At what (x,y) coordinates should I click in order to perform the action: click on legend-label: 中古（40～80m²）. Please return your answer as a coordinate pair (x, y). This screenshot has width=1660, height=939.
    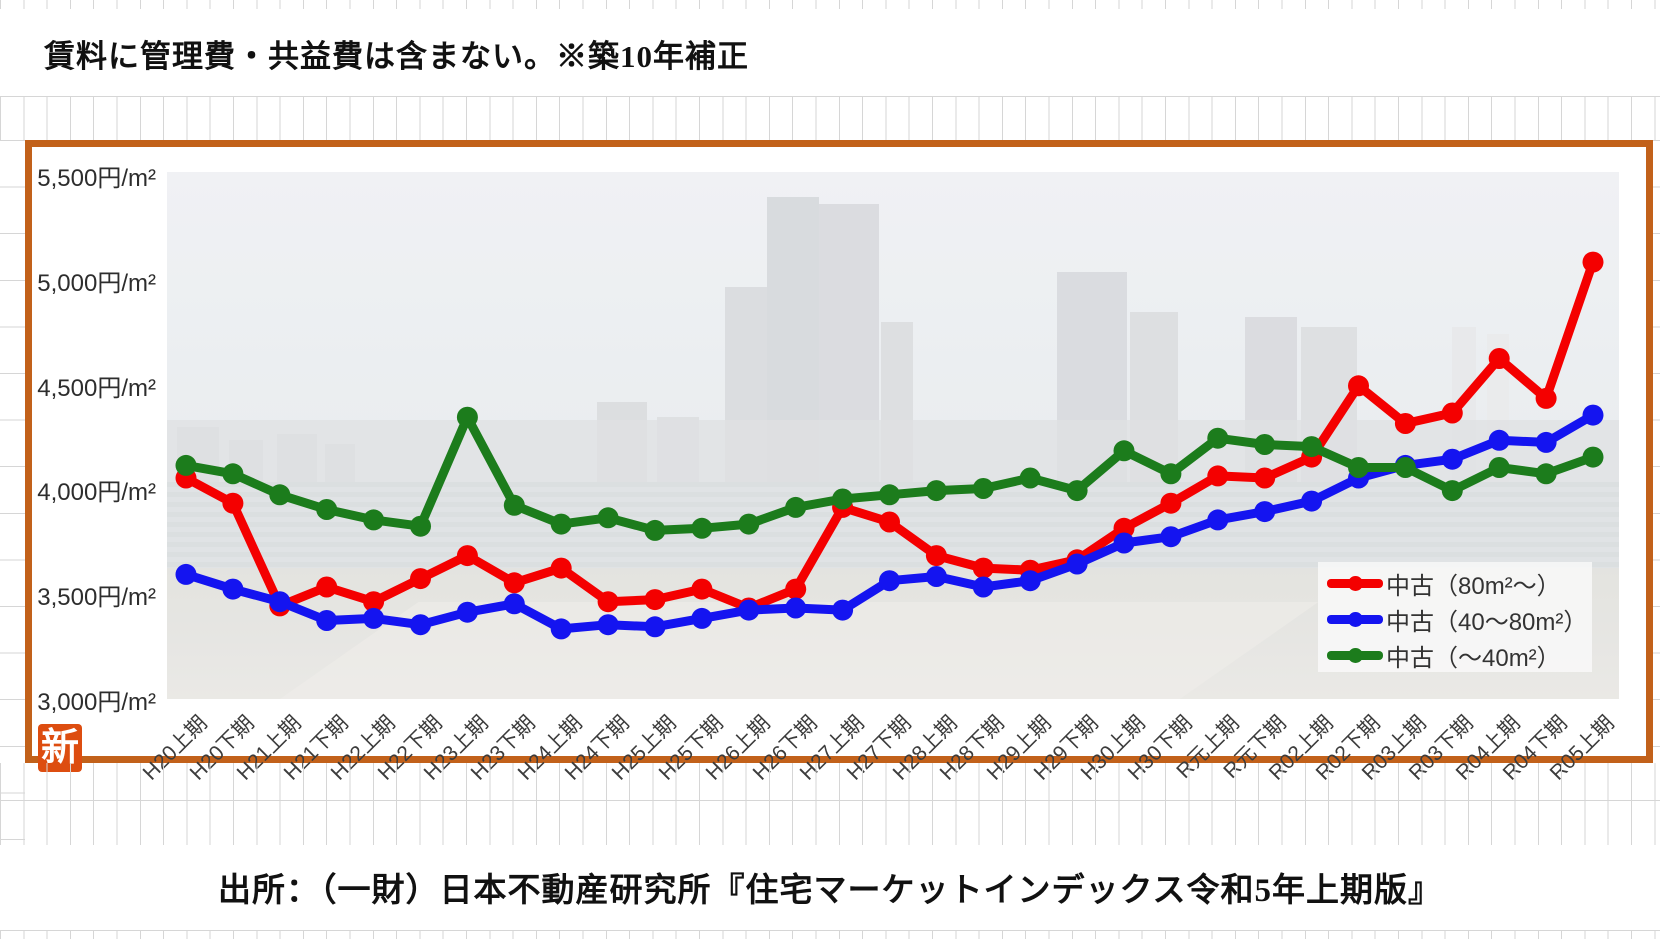
    Looking at the image, I should click on (1487, 622).